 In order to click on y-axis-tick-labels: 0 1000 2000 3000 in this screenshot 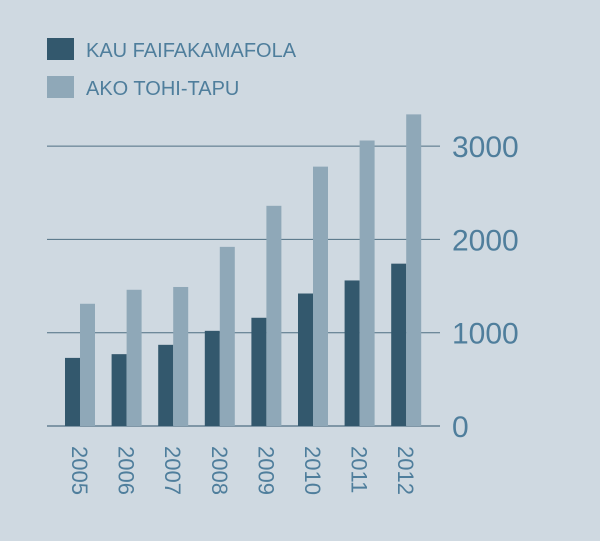, I will do `click(485, 287)`.